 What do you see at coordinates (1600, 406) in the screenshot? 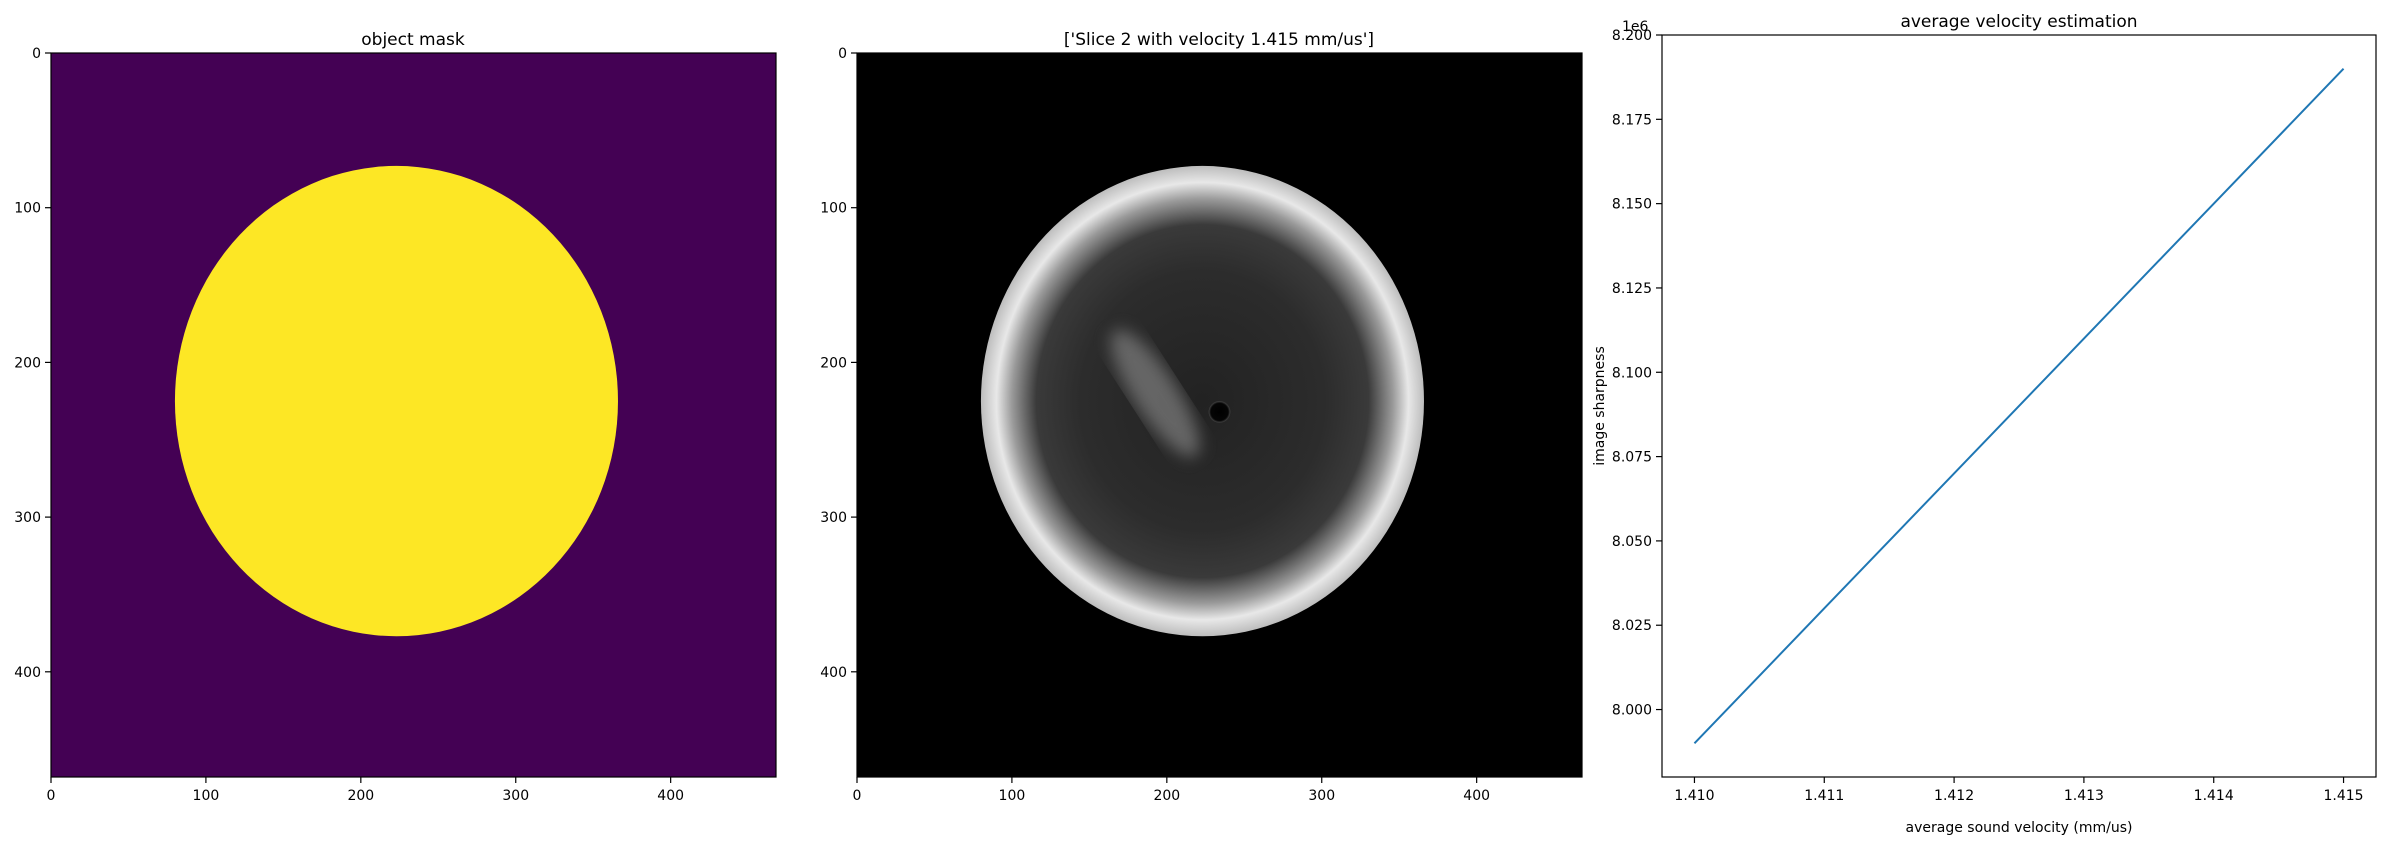
I see `y-axis-label: image sharpness` at bounding box center [1600, 406].